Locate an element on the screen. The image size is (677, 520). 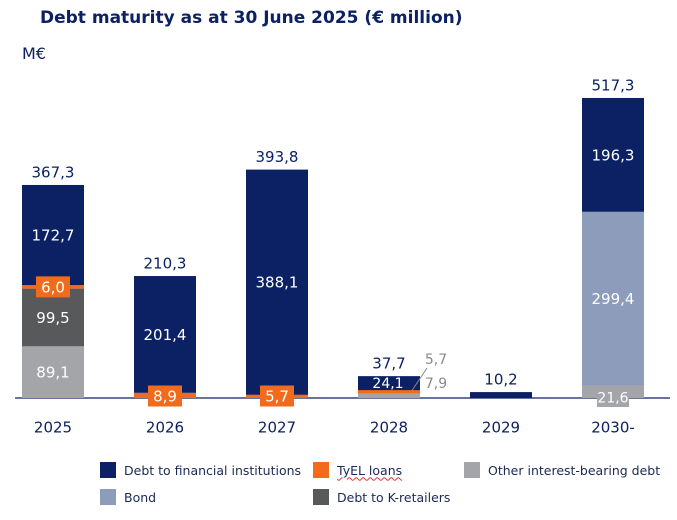
total-label-2026: 210,3 is located at coordinates (165, 264).